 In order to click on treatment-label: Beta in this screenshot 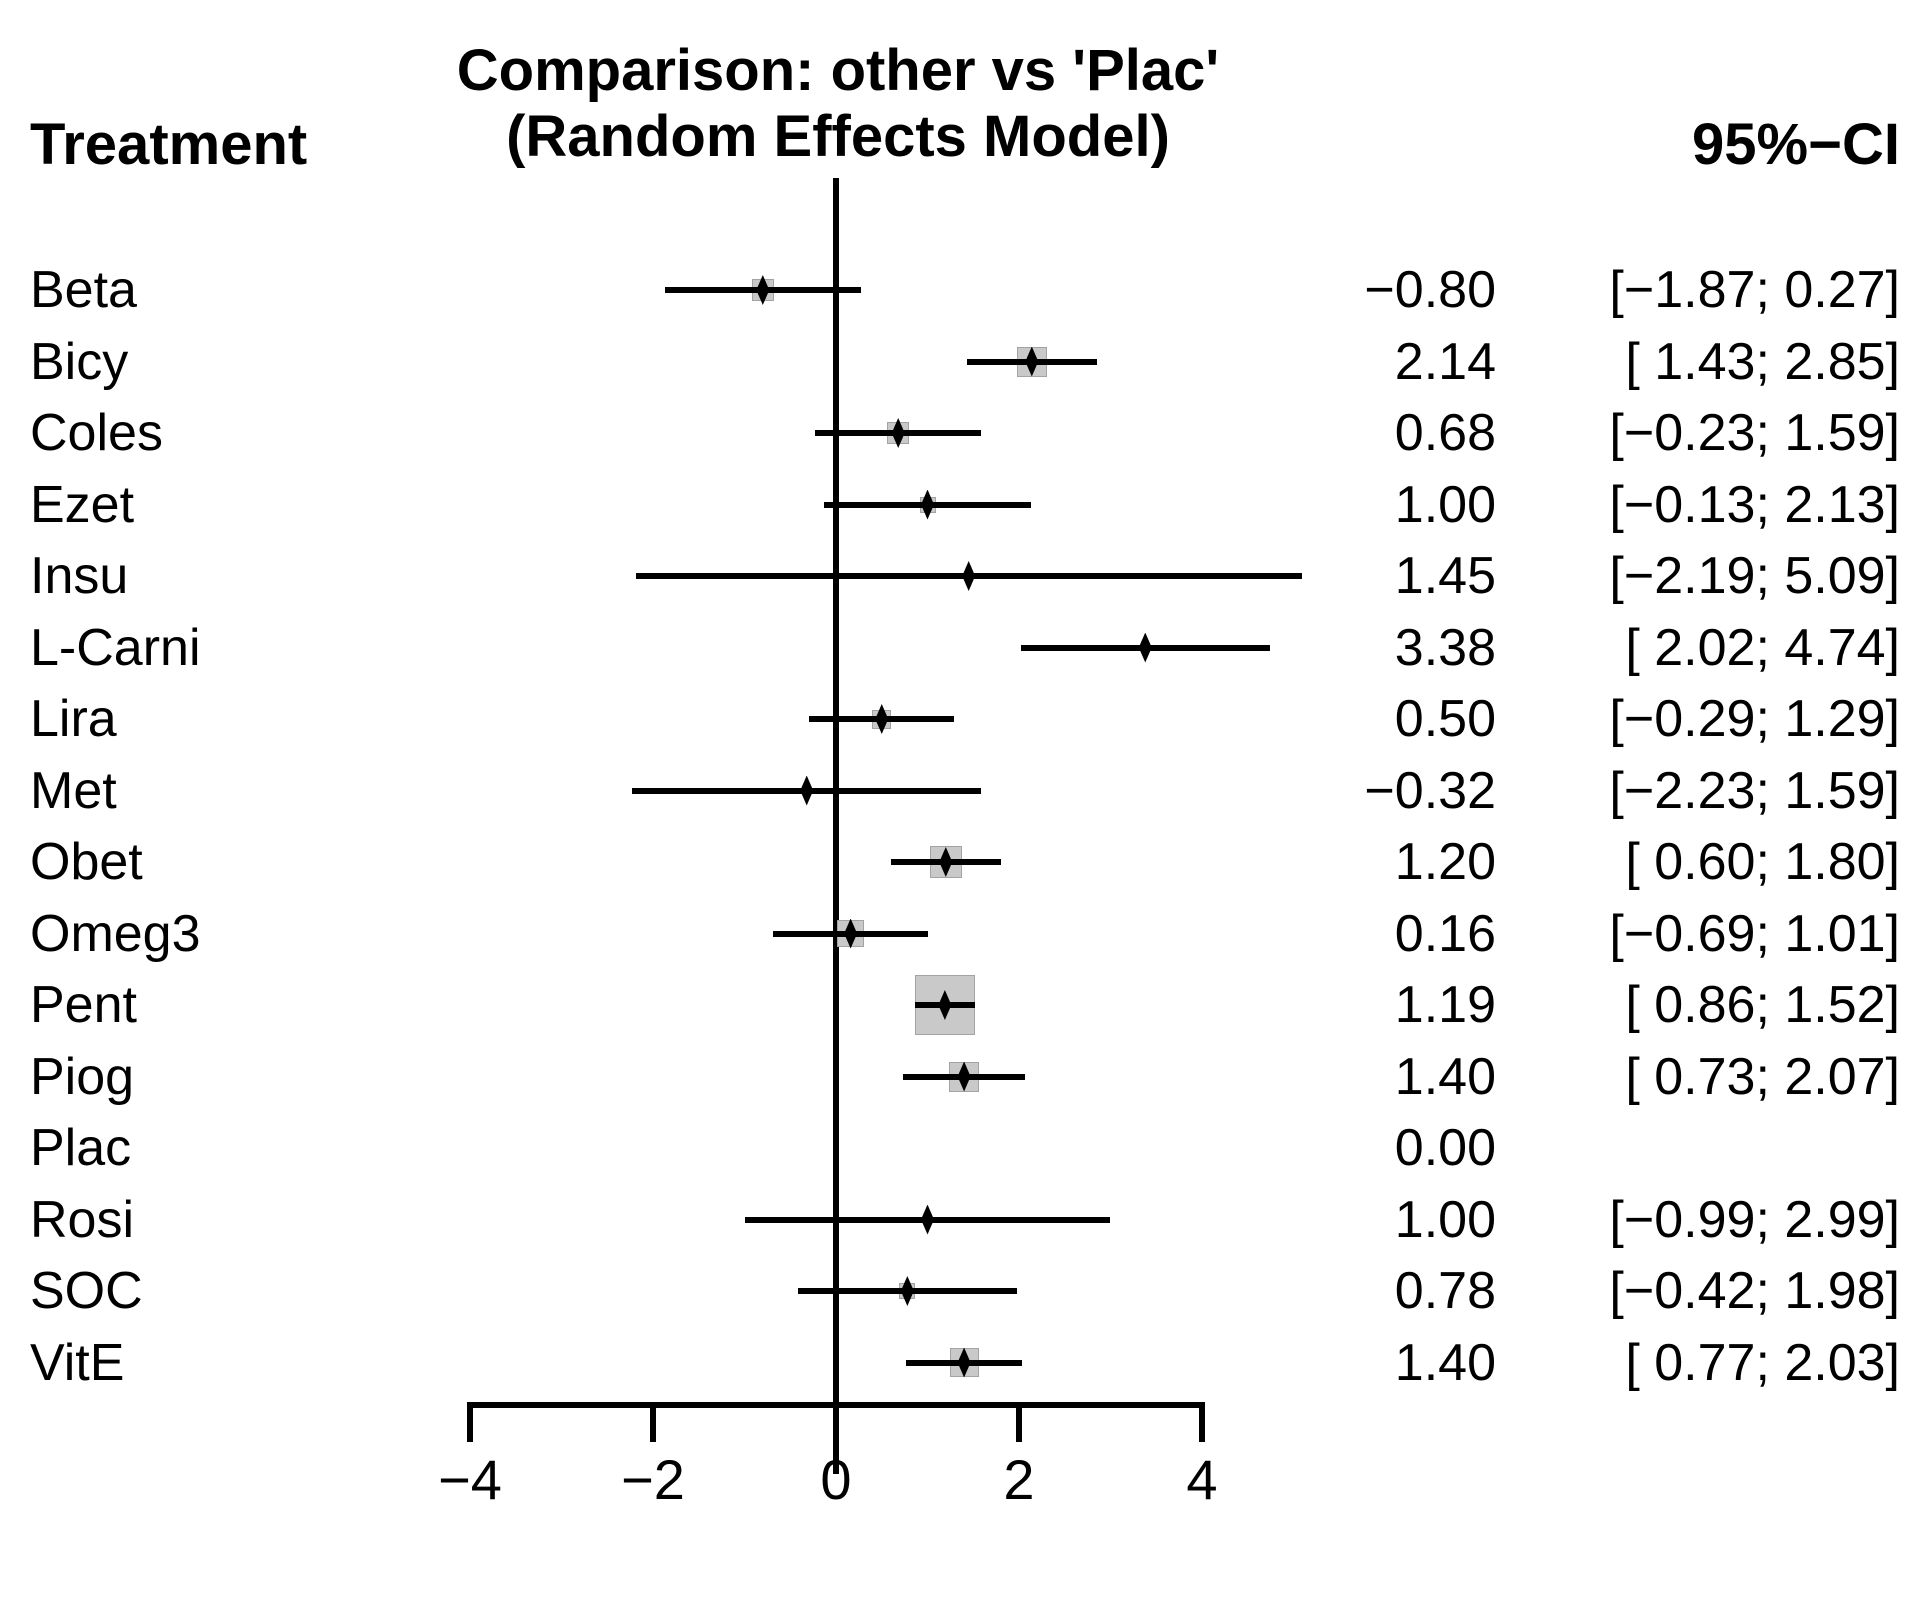, I will do `click(83, 290)`.